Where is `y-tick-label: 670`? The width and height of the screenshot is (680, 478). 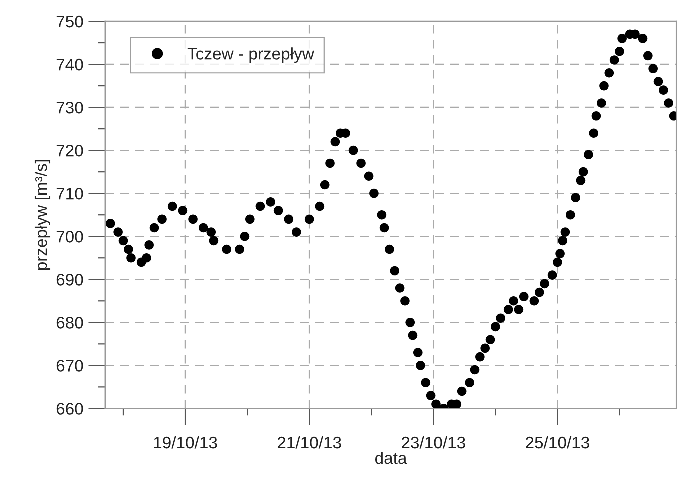 y-tick-label: 670 is located at coordinates (70, 366).